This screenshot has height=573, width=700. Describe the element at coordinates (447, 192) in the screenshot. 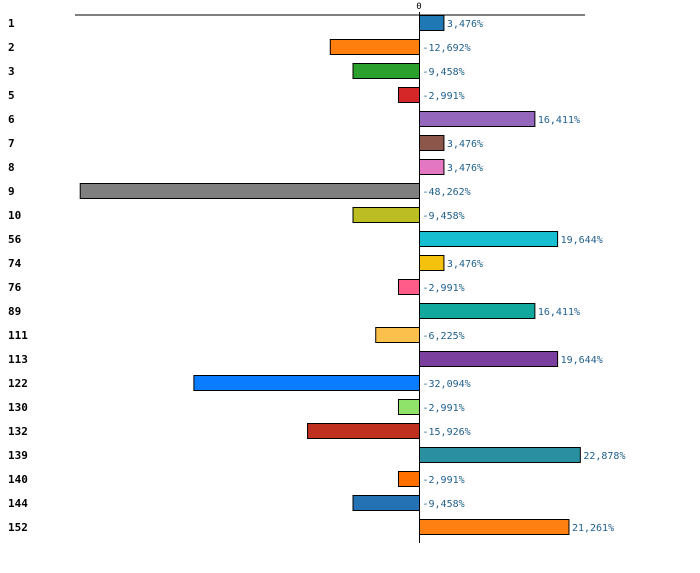

I see `value-label: -48,262%` at that location.